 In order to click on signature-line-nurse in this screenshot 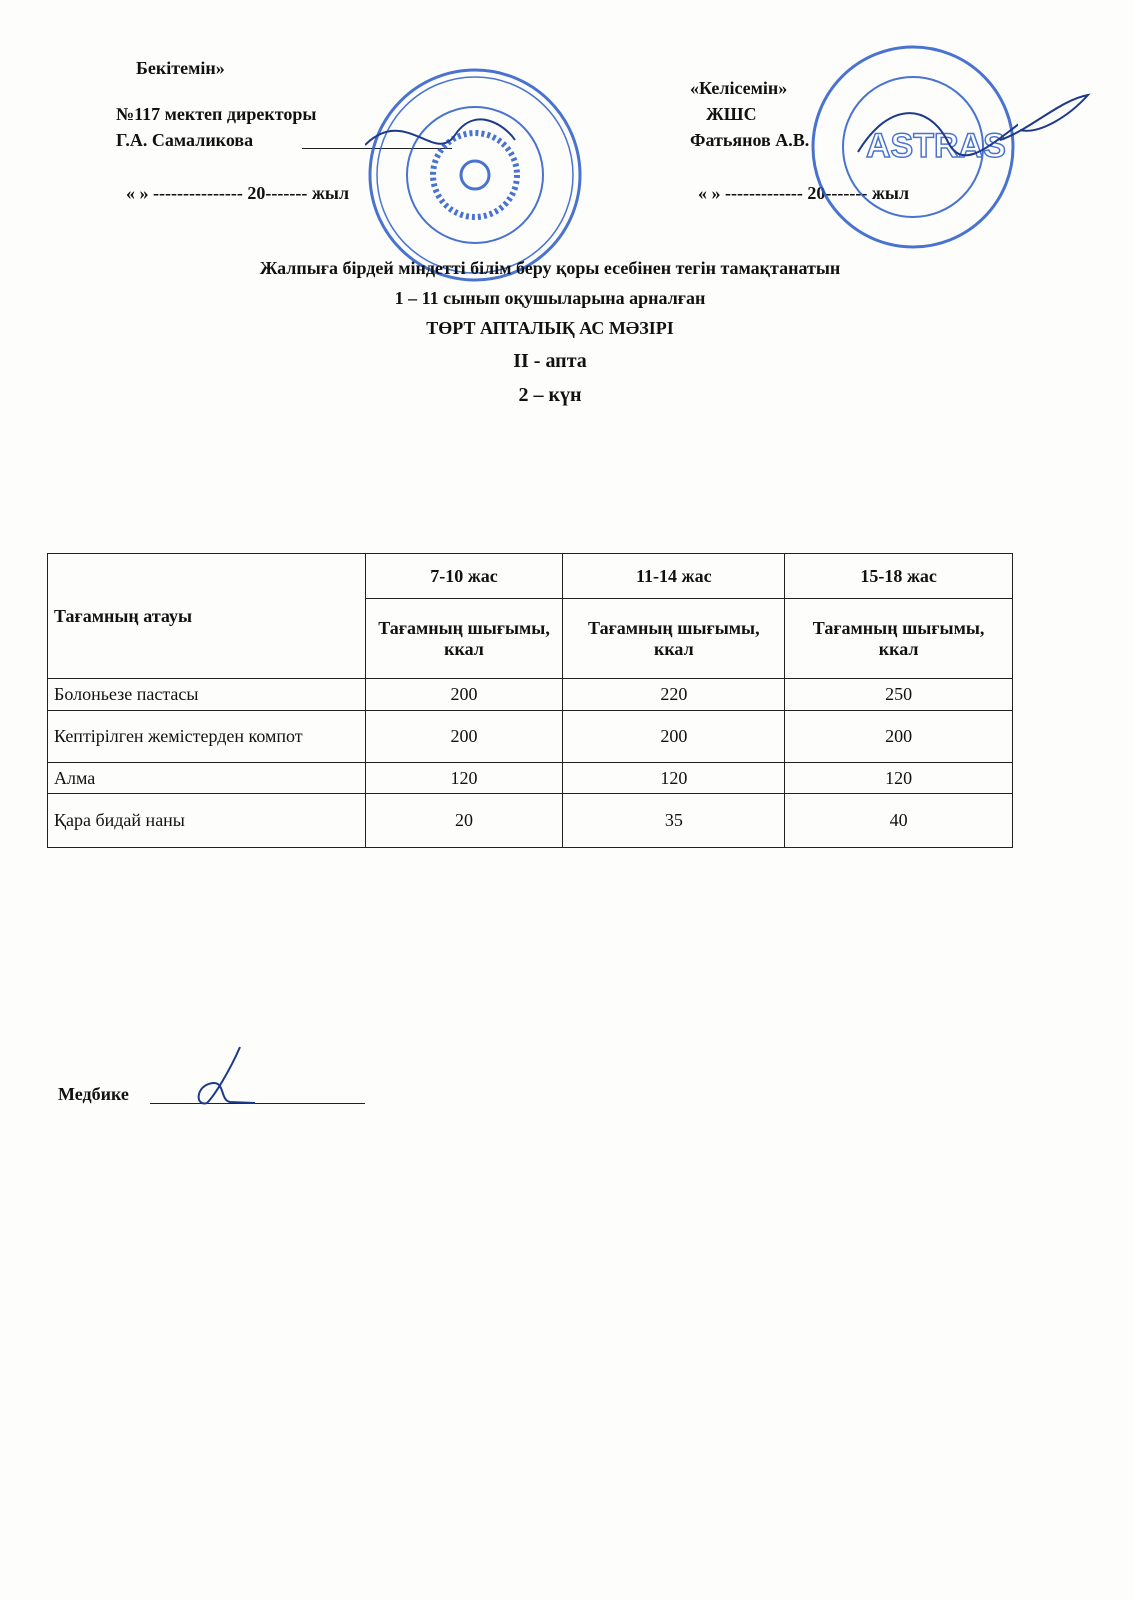, I will do `click(257, 1103)`.